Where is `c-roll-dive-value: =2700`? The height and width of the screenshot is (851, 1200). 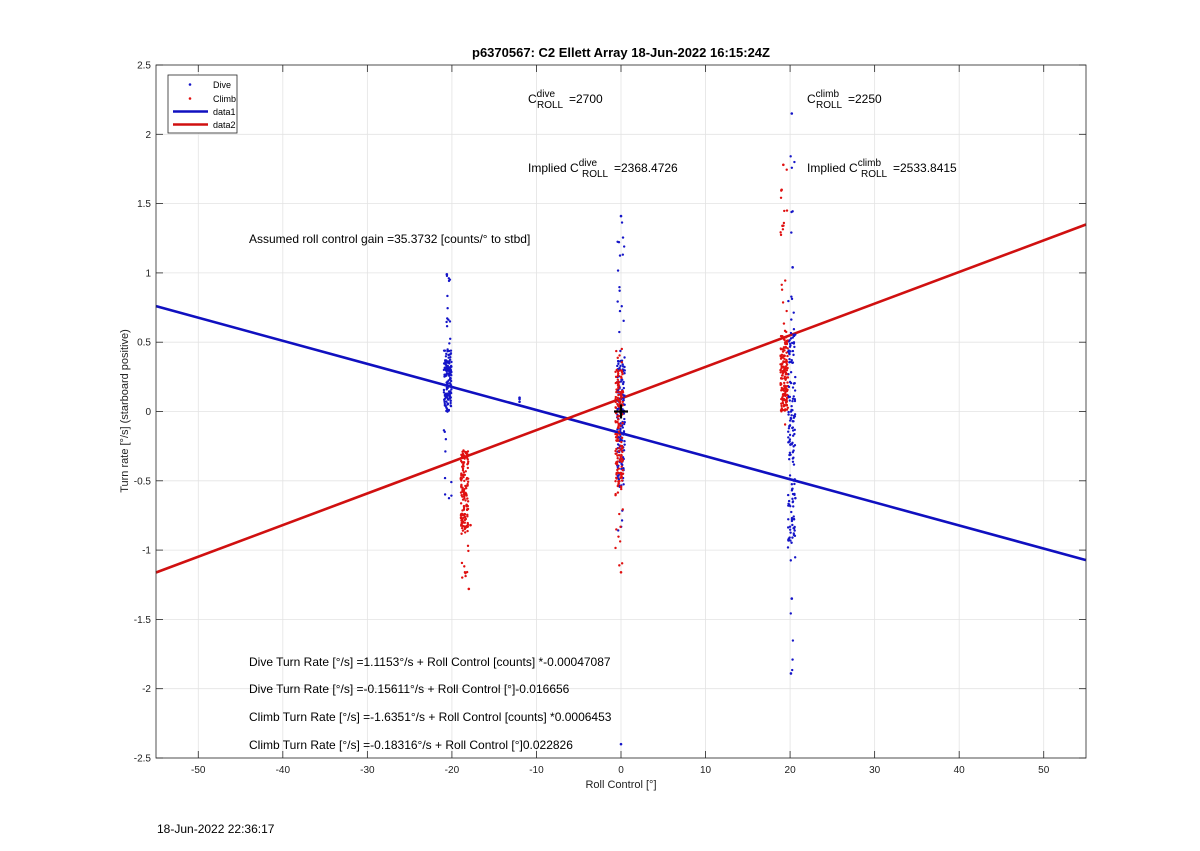 c-roll-dive-value: =2700 is located at coordinates (586, 99).